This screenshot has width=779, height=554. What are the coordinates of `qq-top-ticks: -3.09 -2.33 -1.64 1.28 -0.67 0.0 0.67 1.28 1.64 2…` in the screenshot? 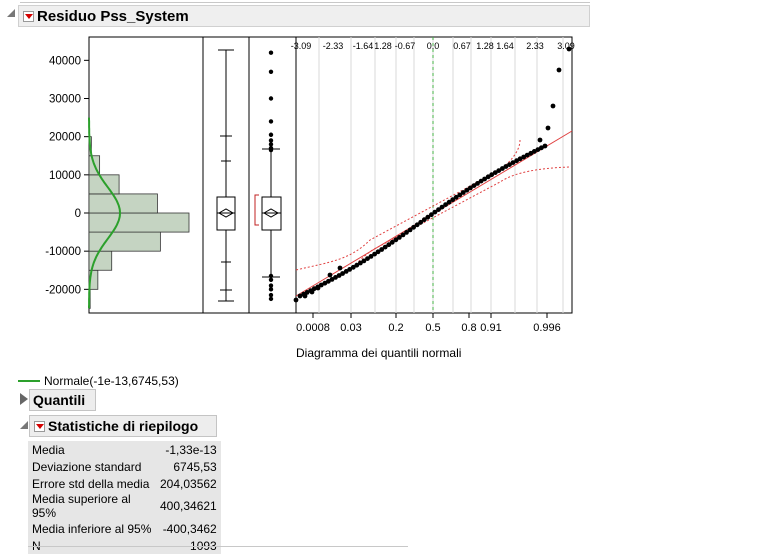 It's located at (433, 46).